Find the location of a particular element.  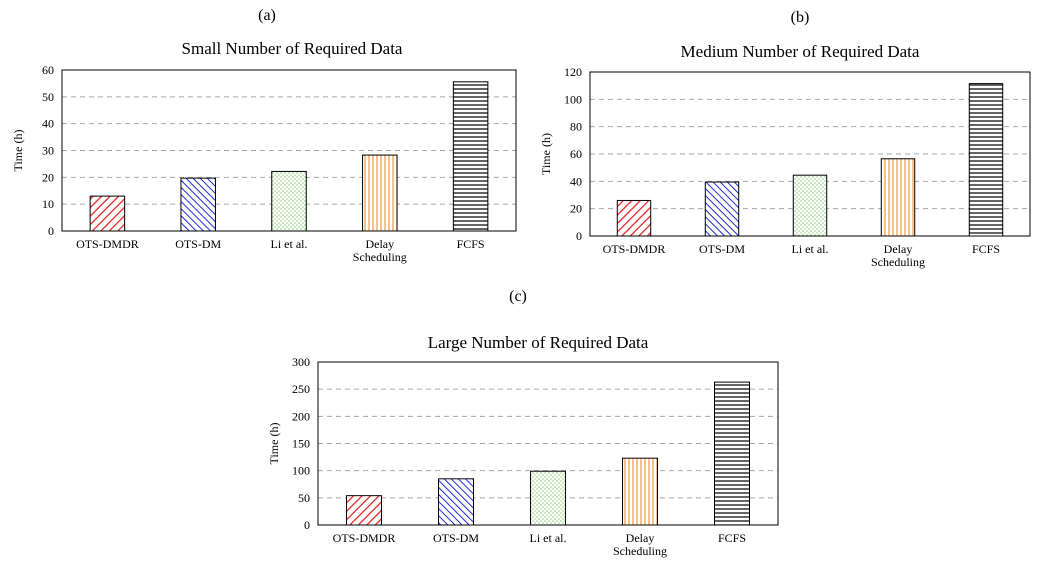

chart-c-bar-li-et-al is located at coordinates (548, 498).